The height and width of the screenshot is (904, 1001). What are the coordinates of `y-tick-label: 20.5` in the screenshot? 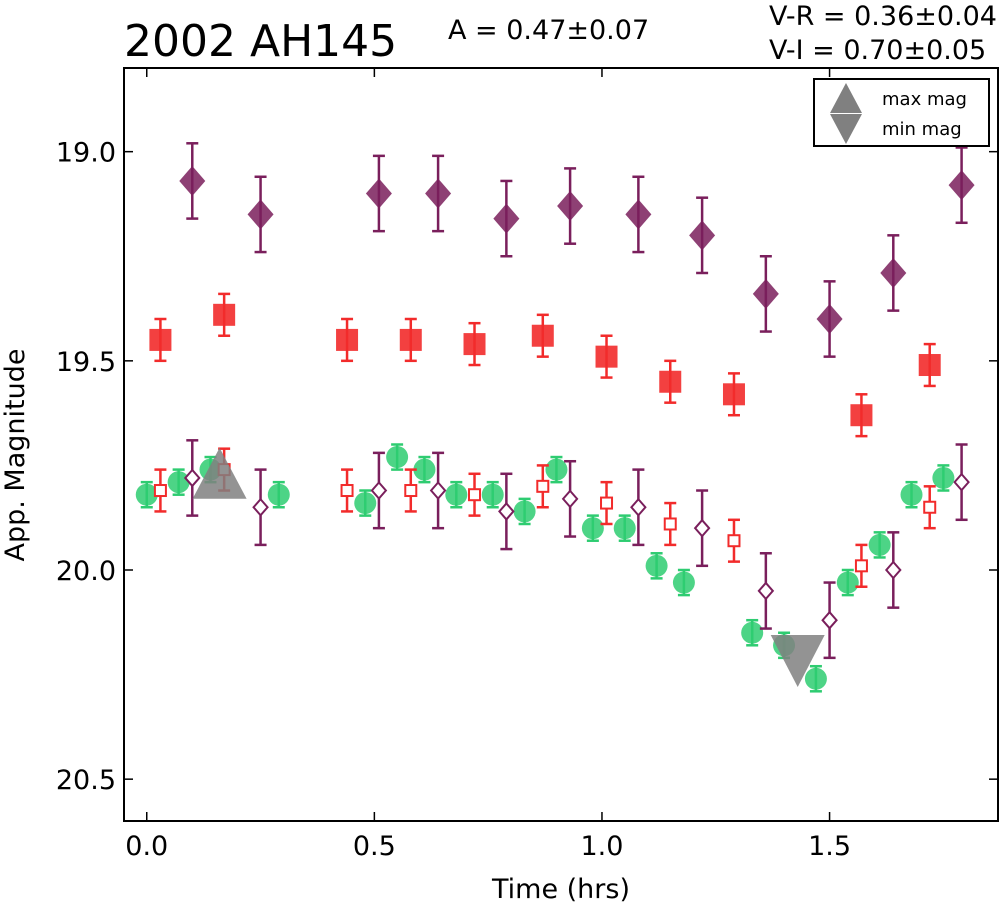 It's located at (86, 780).